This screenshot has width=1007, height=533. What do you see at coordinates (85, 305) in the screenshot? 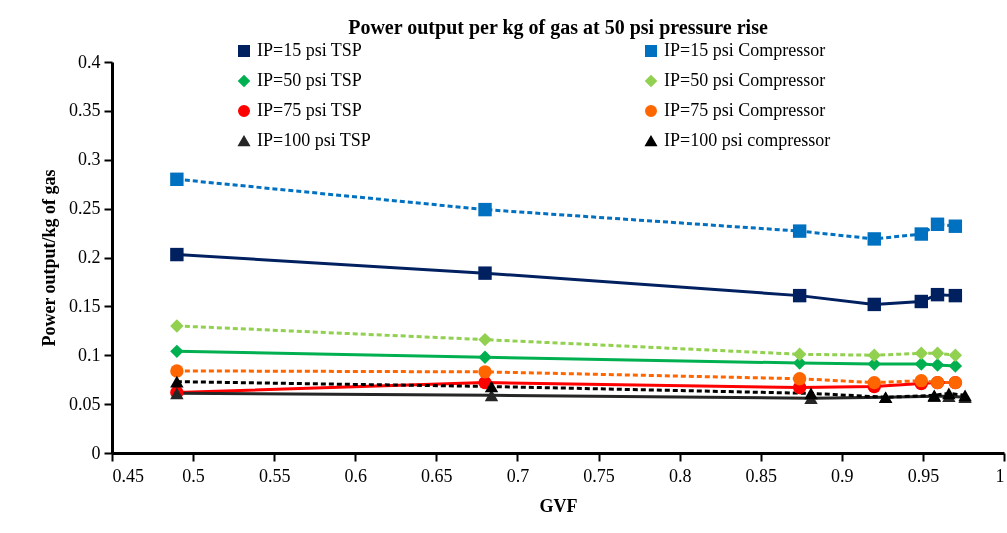
I see `y-tick-label: 0.15` at bounding box center [85, 305].